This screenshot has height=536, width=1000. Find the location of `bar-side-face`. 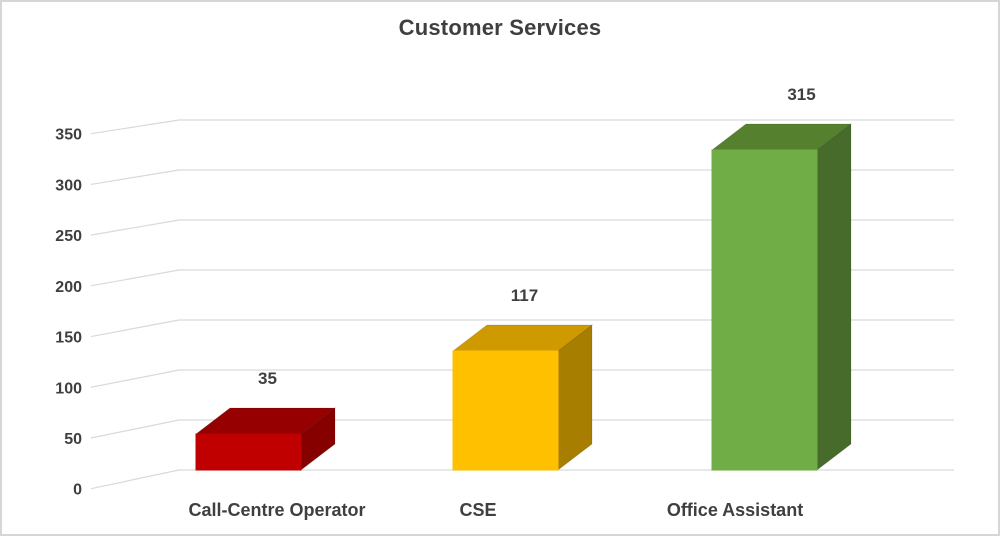

bar-side-face is located at coordinates (834, 297).